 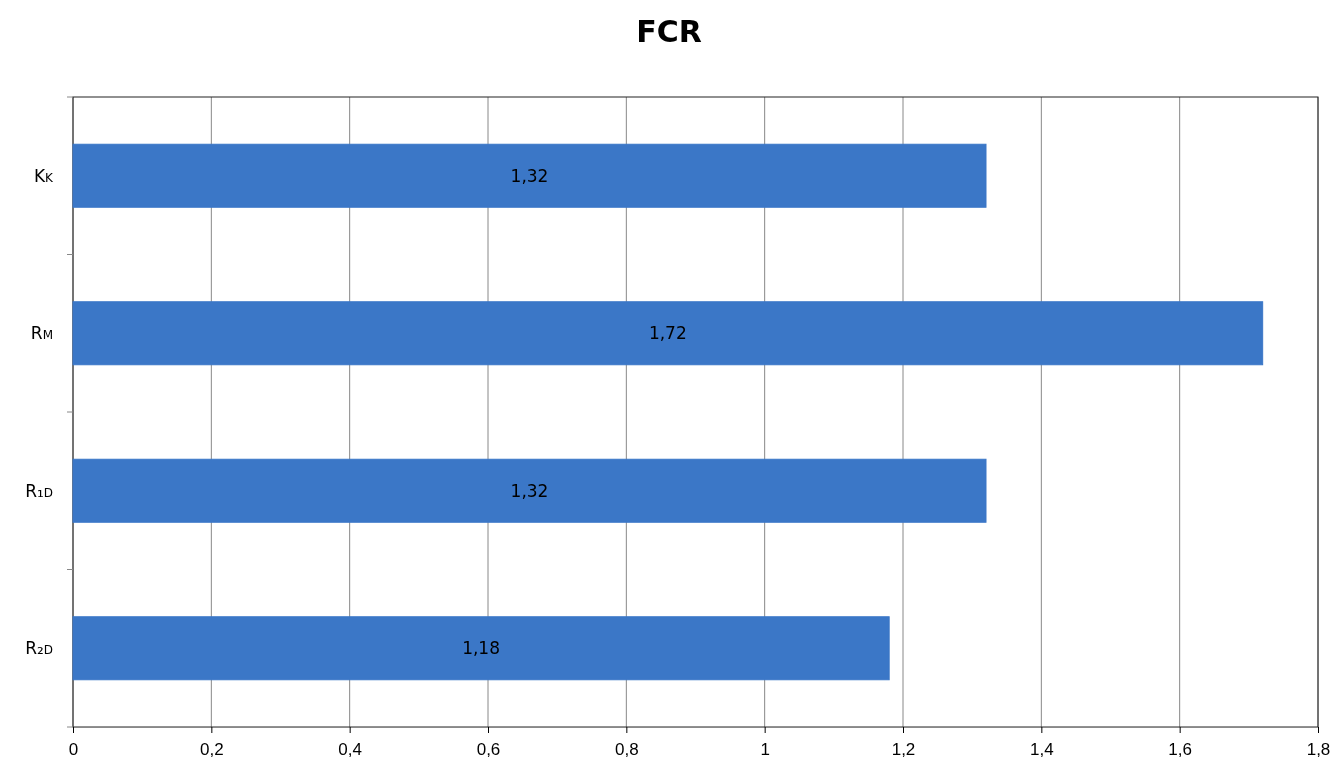 What do you see at coordinates (669, 31) in the screenshot?
I see `chart-title: FCR` at bounding box center [669, 31].